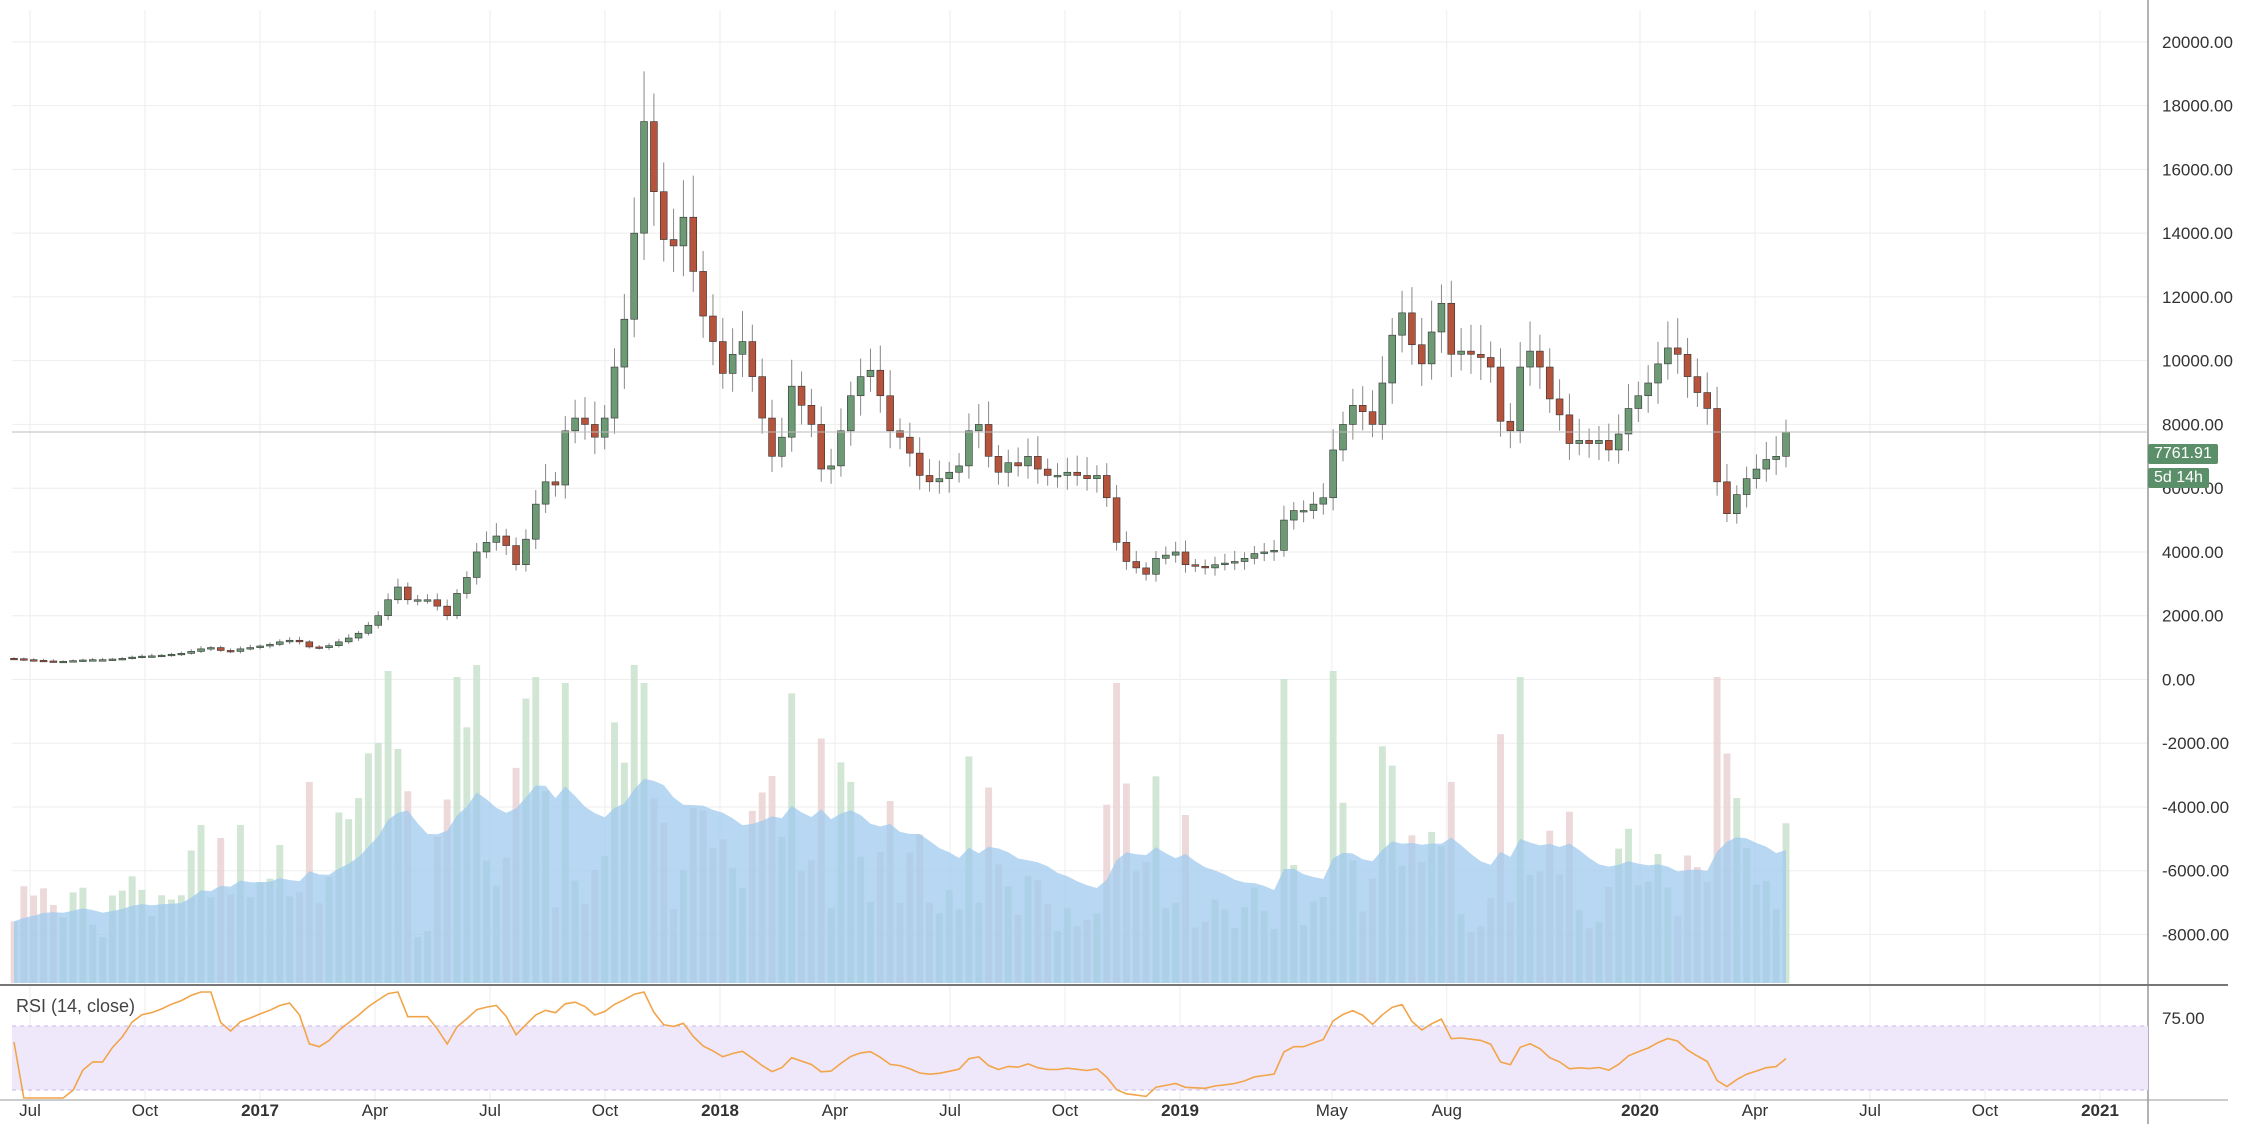  Describe the element at coordinates (2197, 42) in the screenshot. I see `price-axis-label: 20000.00` at that location.